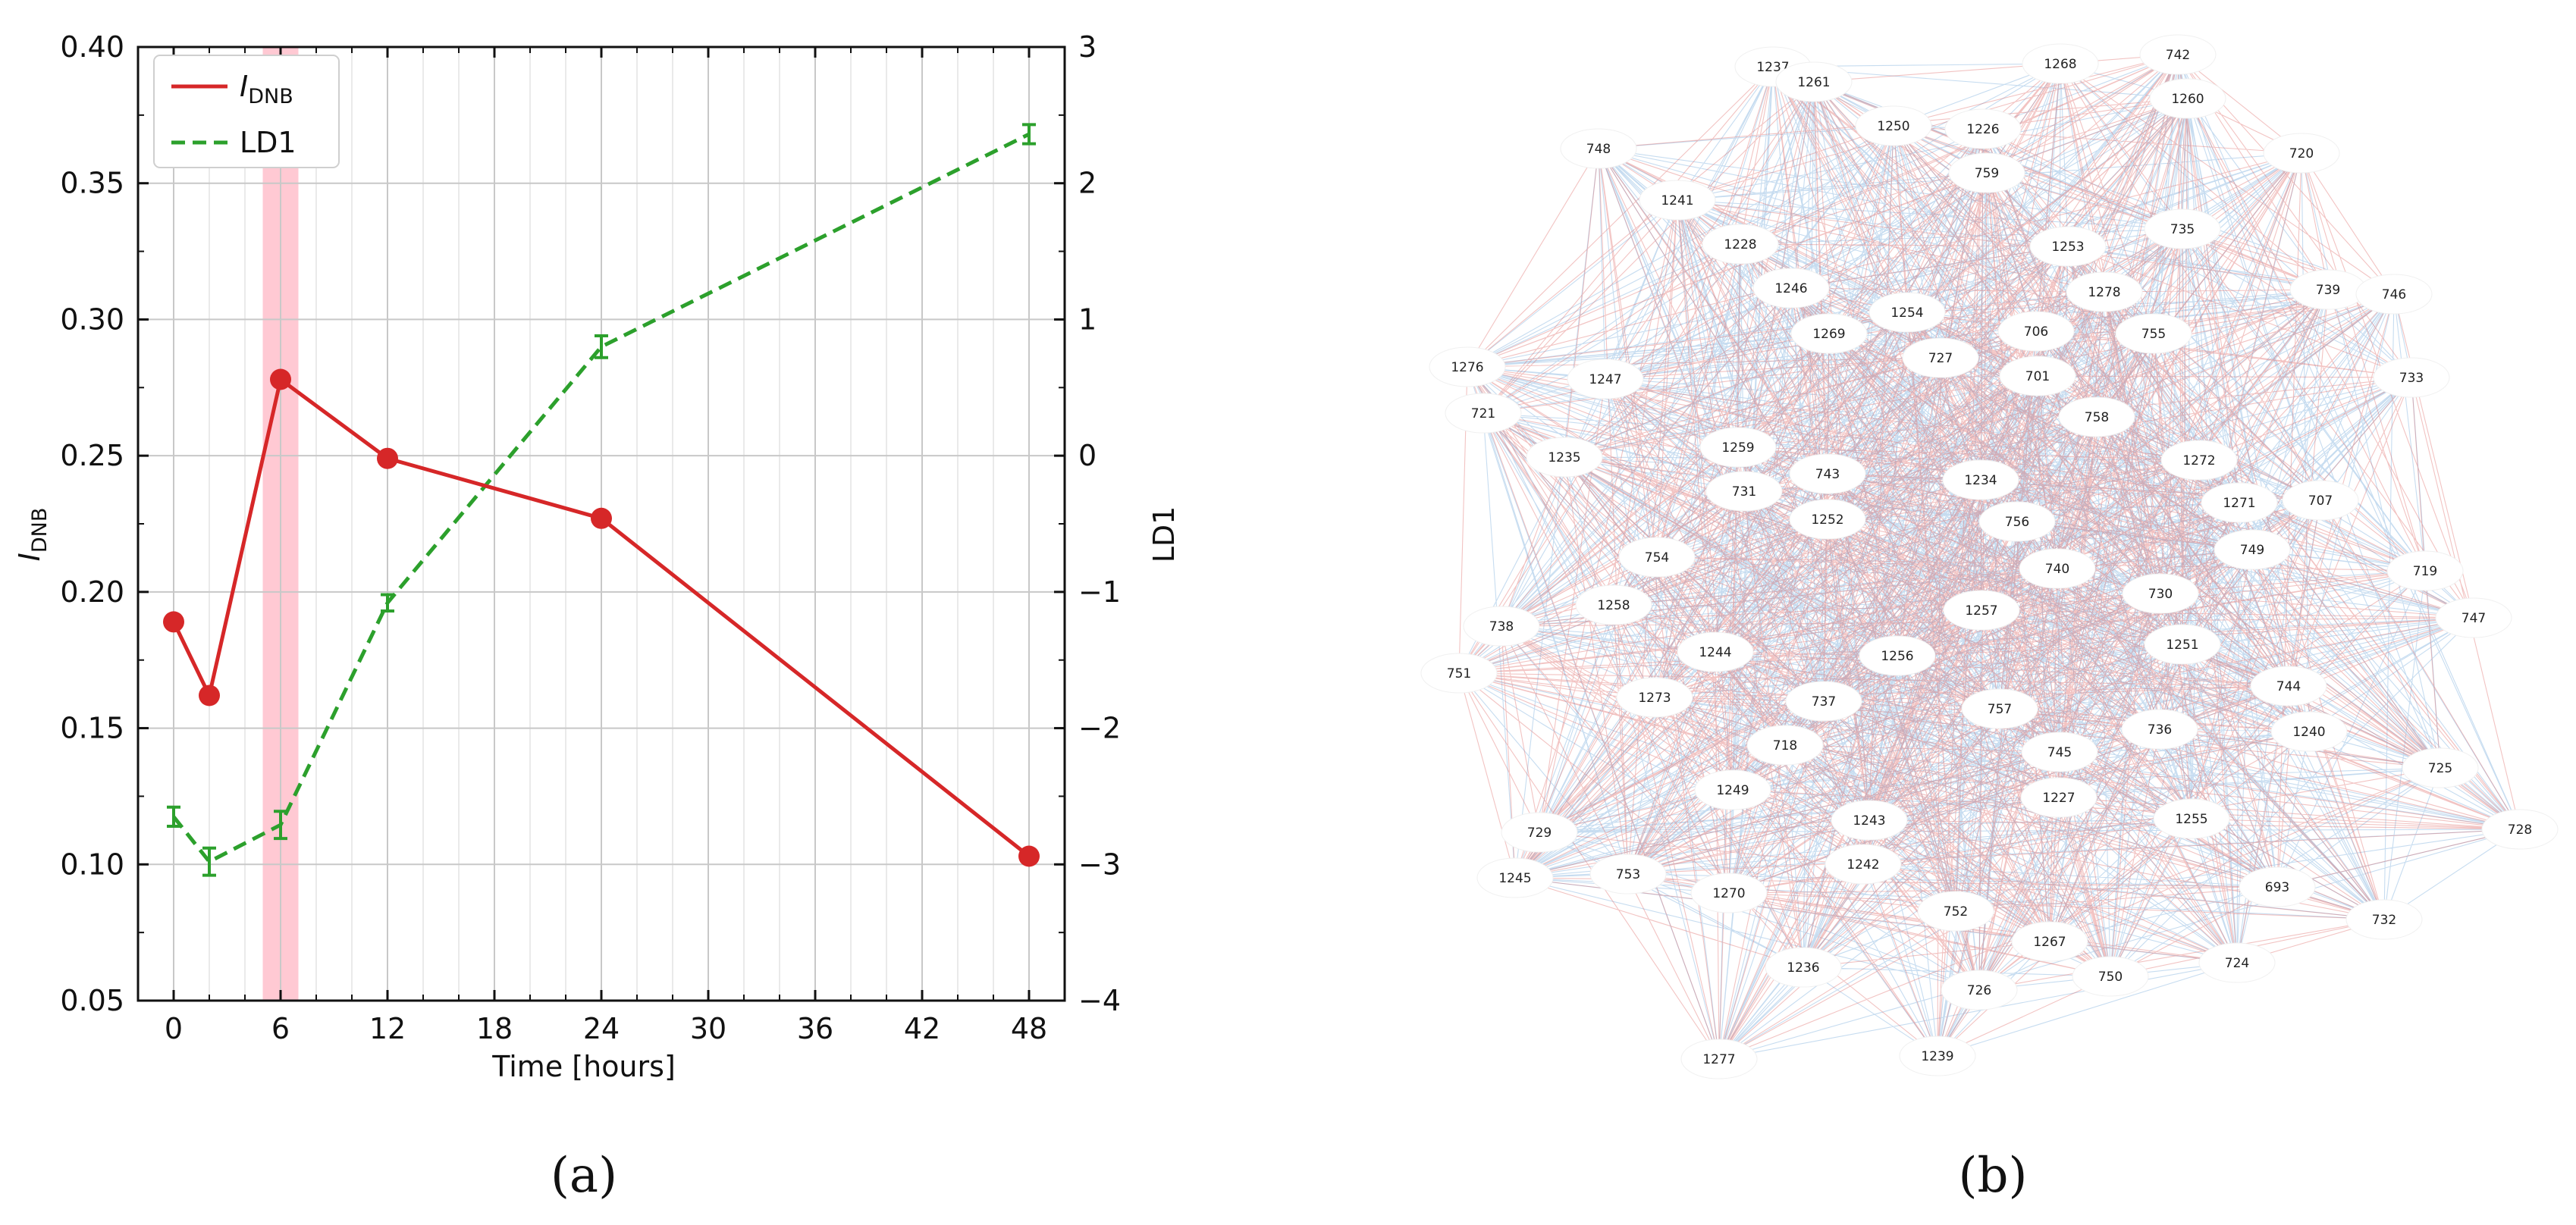 Image resolution: width=2576 pixels, height=1225 pixels. I want to click on network-node: 736, so click(2159, 729).